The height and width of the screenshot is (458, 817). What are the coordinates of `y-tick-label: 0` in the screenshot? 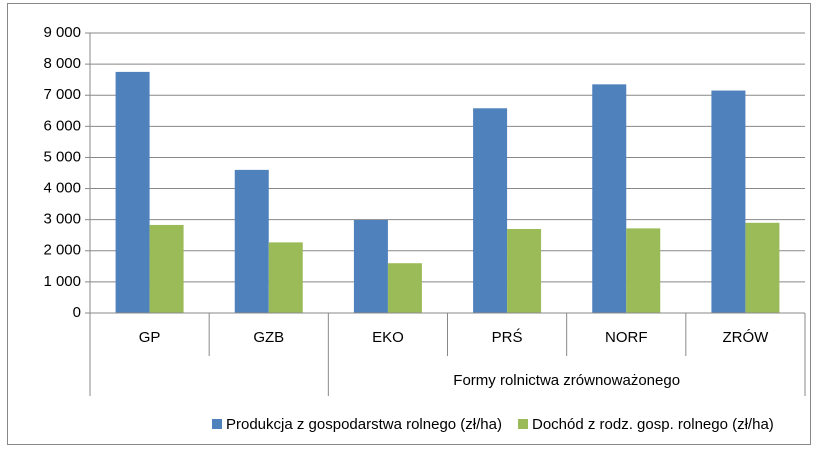 It's located at (77, 312).